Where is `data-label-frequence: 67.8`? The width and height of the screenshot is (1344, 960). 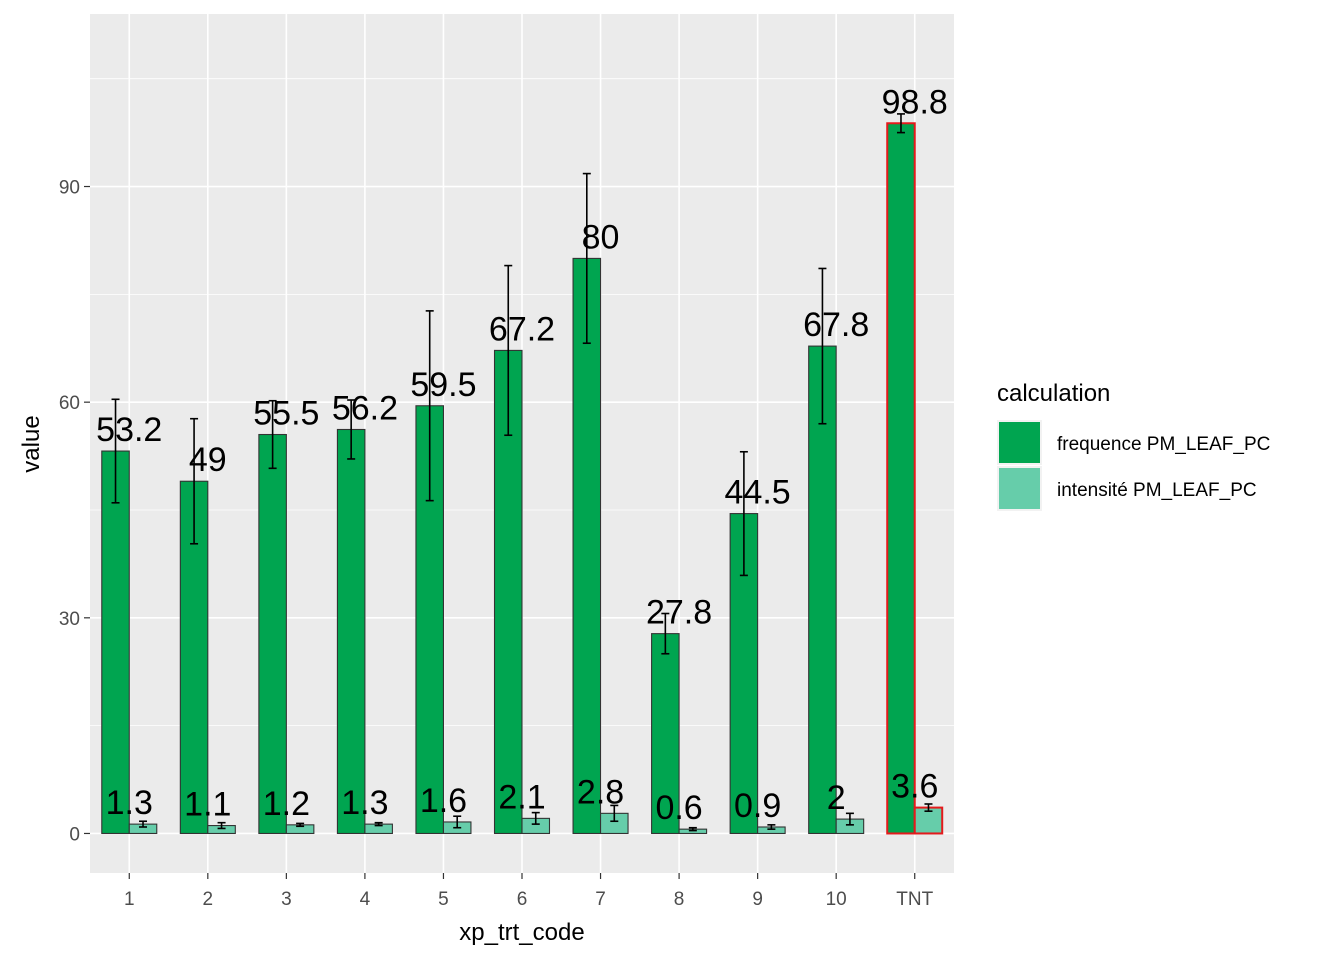 data-label-frequence: 67.8 is located at coordinates (836, 325).